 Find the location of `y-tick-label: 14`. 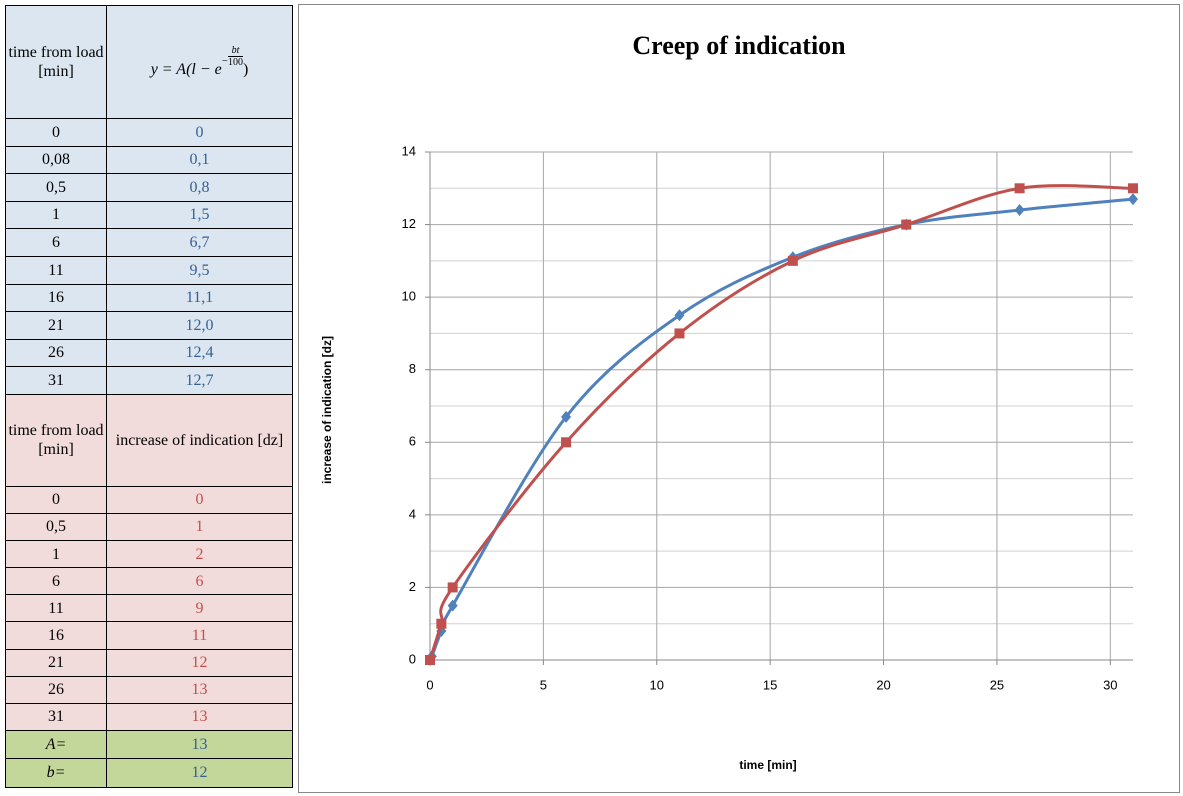

y-tick-label: 14 is located at coordinates (409, 150).